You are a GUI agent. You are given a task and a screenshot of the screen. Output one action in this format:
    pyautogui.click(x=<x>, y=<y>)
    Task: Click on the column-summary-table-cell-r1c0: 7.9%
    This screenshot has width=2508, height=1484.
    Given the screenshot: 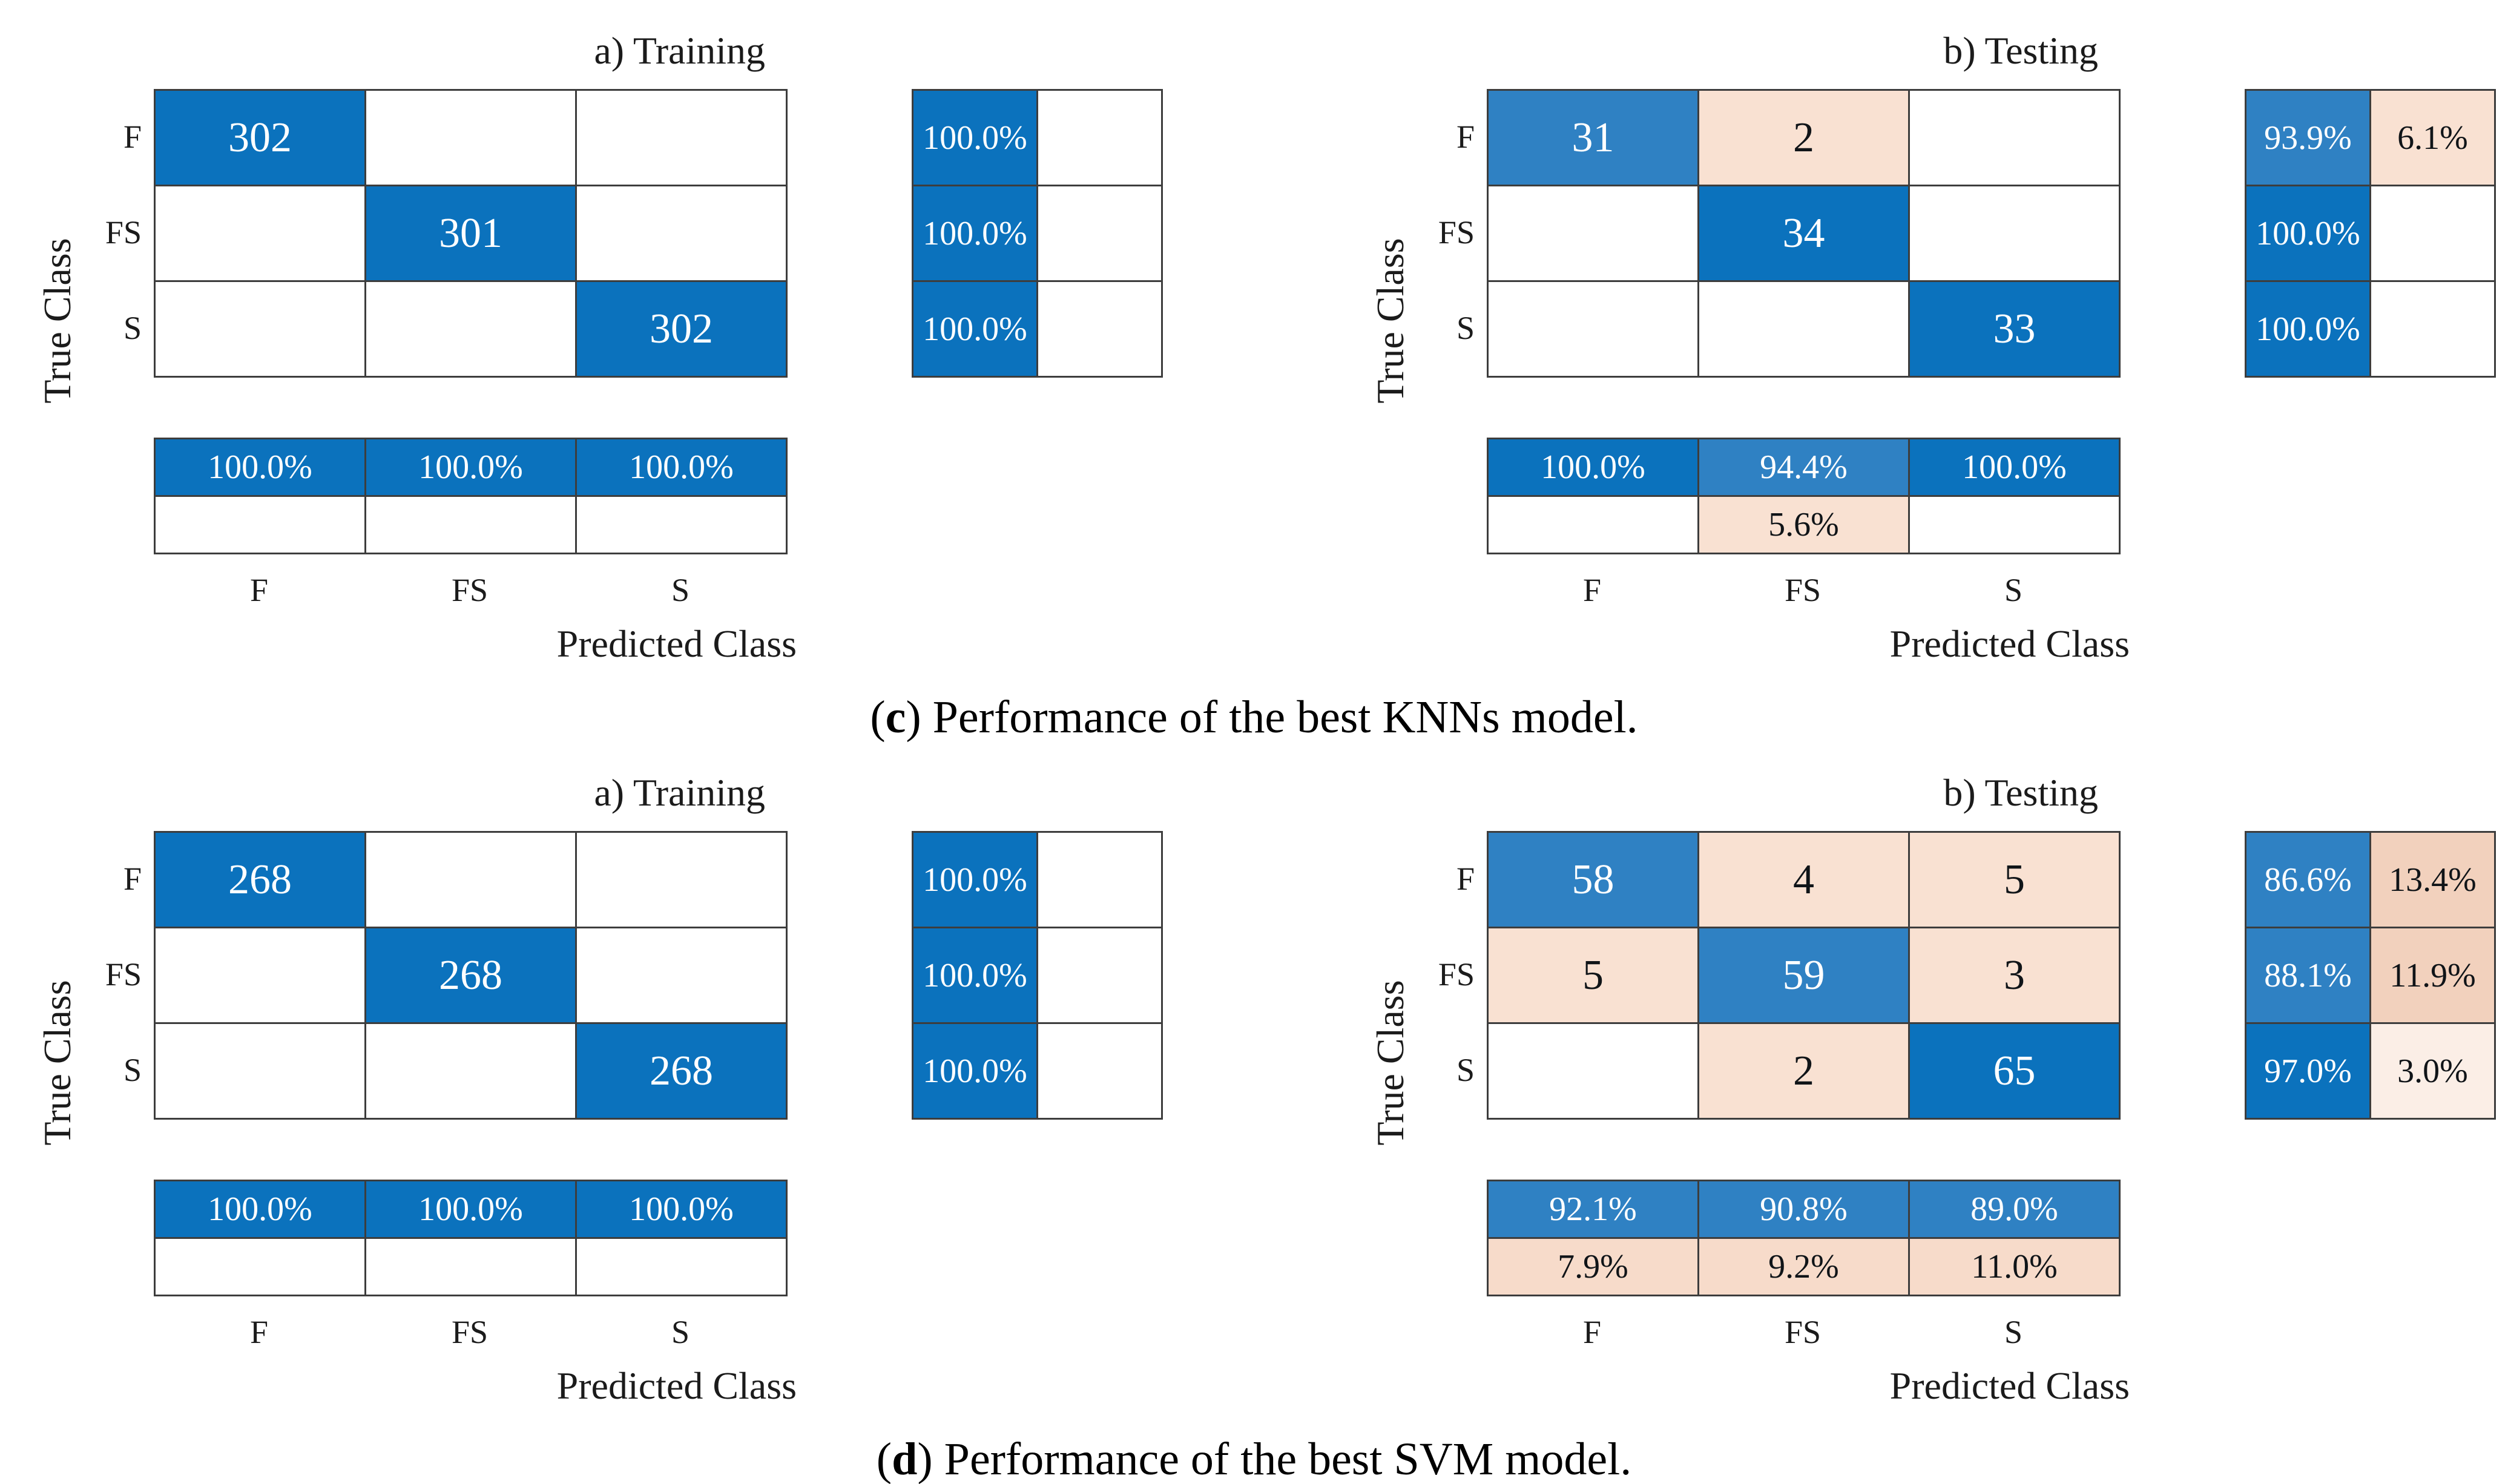 What is the action you would take?
    pyautogui.click(x=1593, y=1267)
    